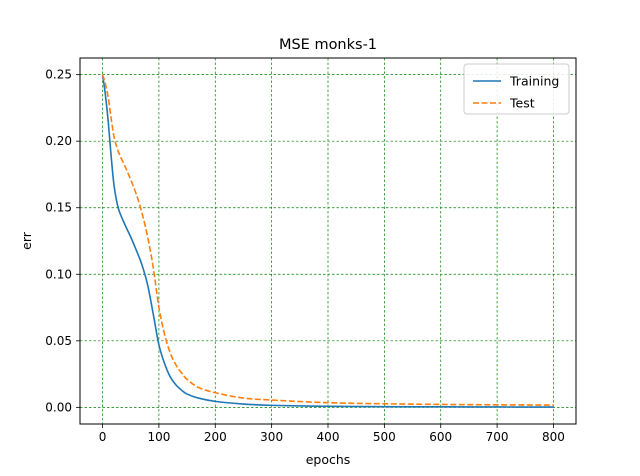 This screenshot has width=640, height=476. What do you see at coordinates (328, 437) in the screenshot?
I see `x-tick-label: 400` at bounding box center [328, 437].